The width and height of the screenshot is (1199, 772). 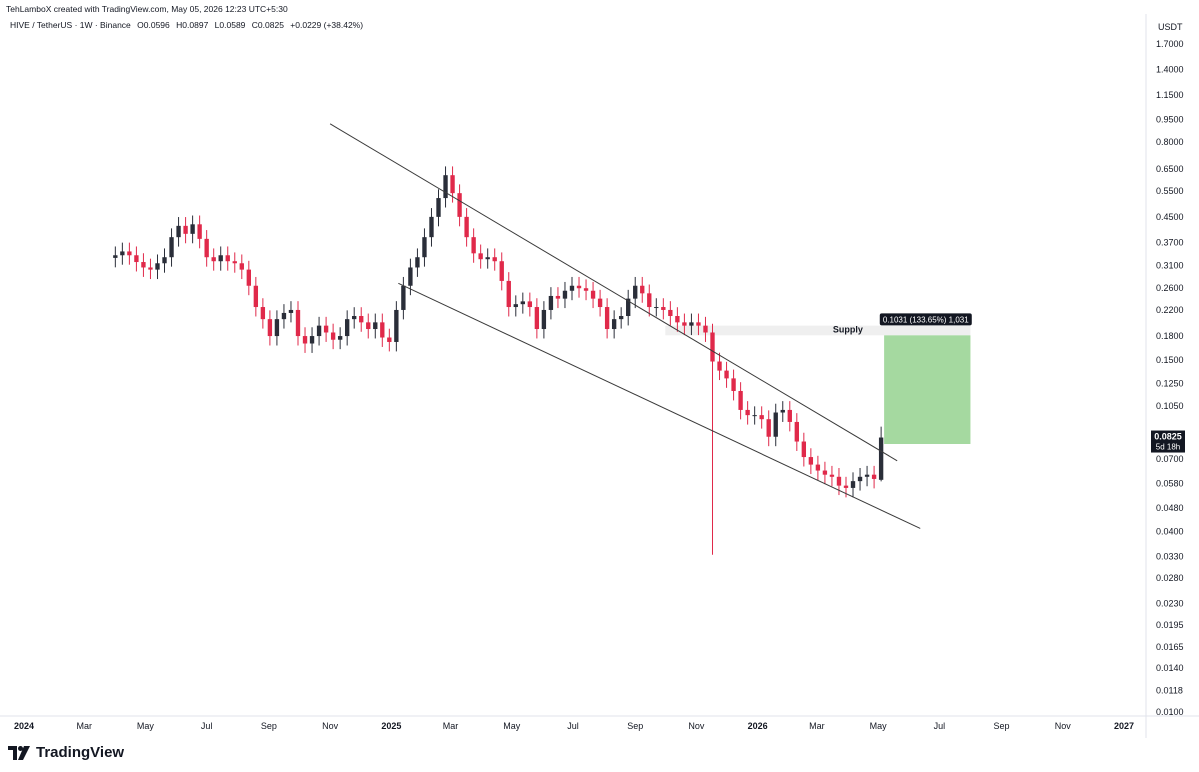 What do you see at coordinates (927, 389) in the screenshot?
I see `target-box` at bounding box center [927, 389].